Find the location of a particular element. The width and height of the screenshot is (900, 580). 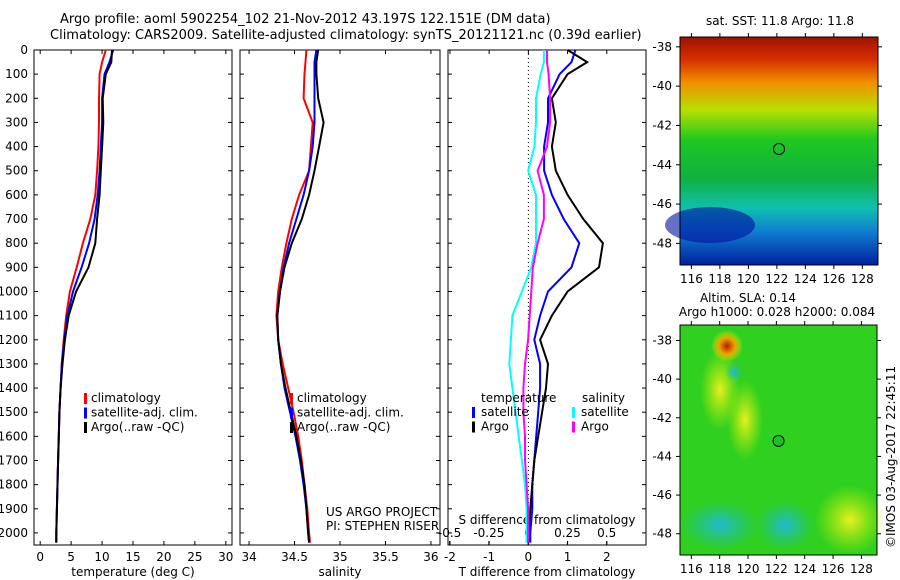

y-tick-label: 600 is located at coordinates (16, 195).